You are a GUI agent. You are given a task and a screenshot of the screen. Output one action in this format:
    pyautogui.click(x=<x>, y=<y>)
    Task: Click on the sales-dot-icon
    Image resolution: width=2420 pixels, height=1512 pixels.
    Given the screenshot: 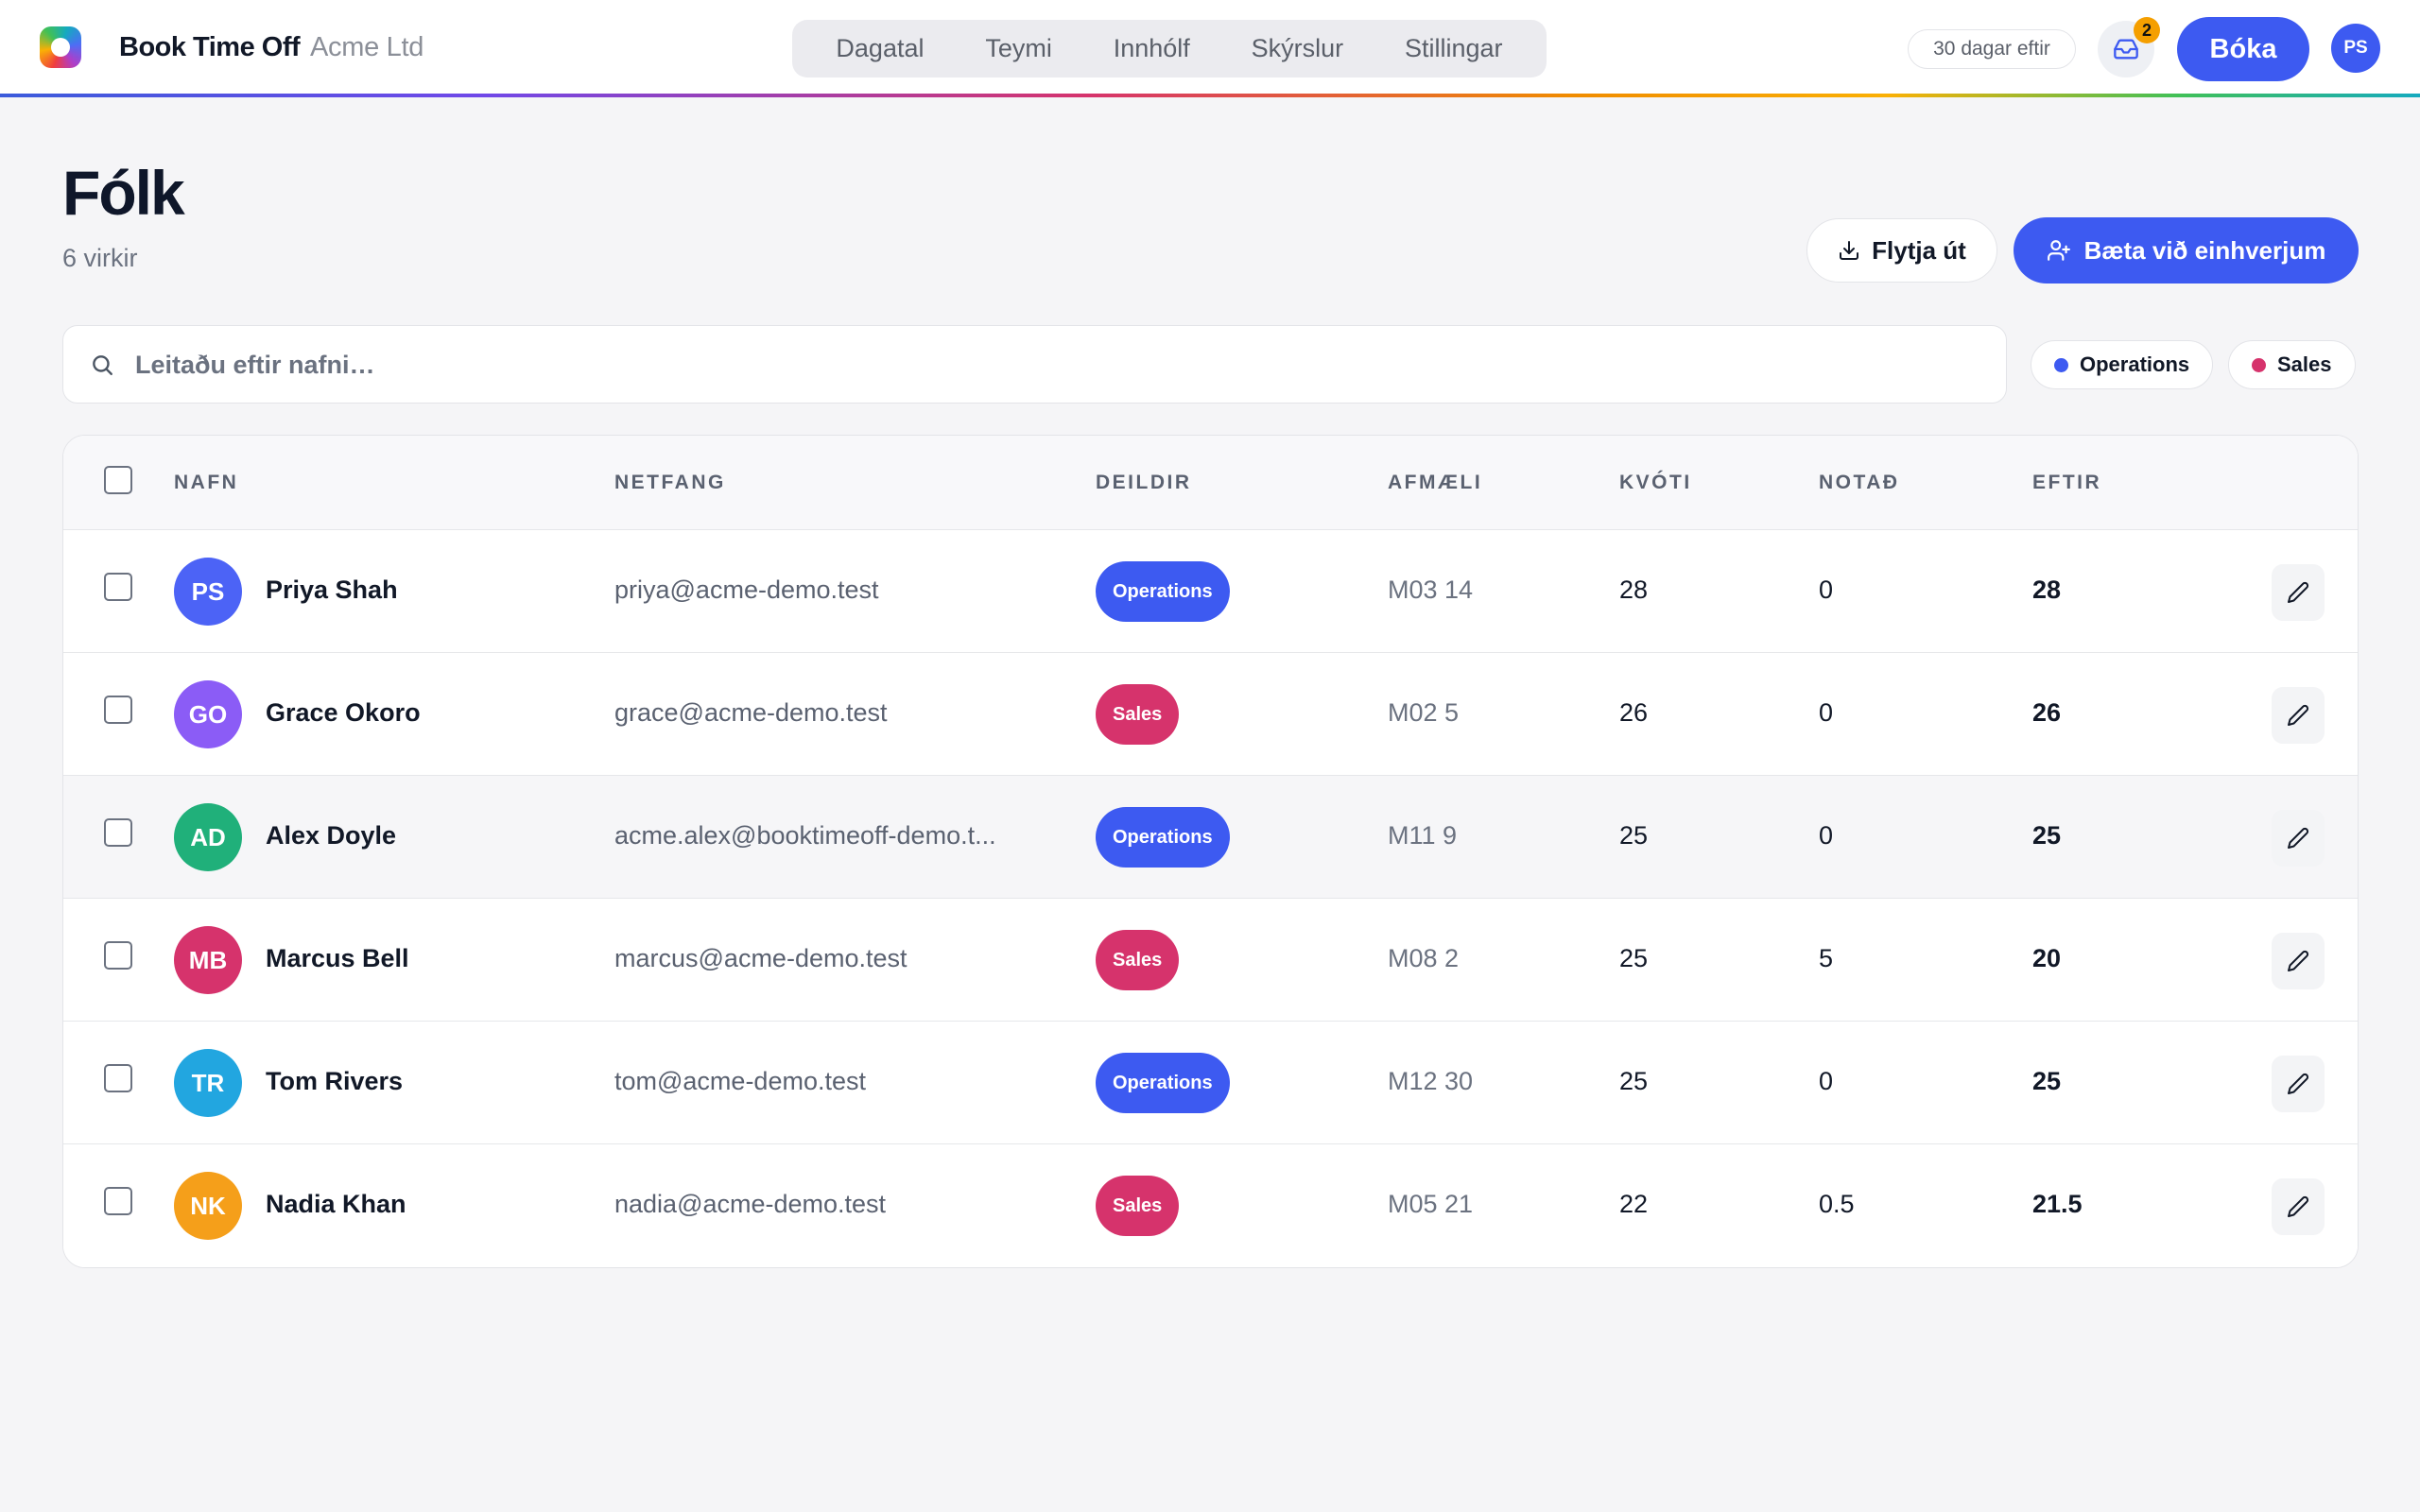 What is the action you would take?
    pyautogui.click(x=2259, y=364)
    